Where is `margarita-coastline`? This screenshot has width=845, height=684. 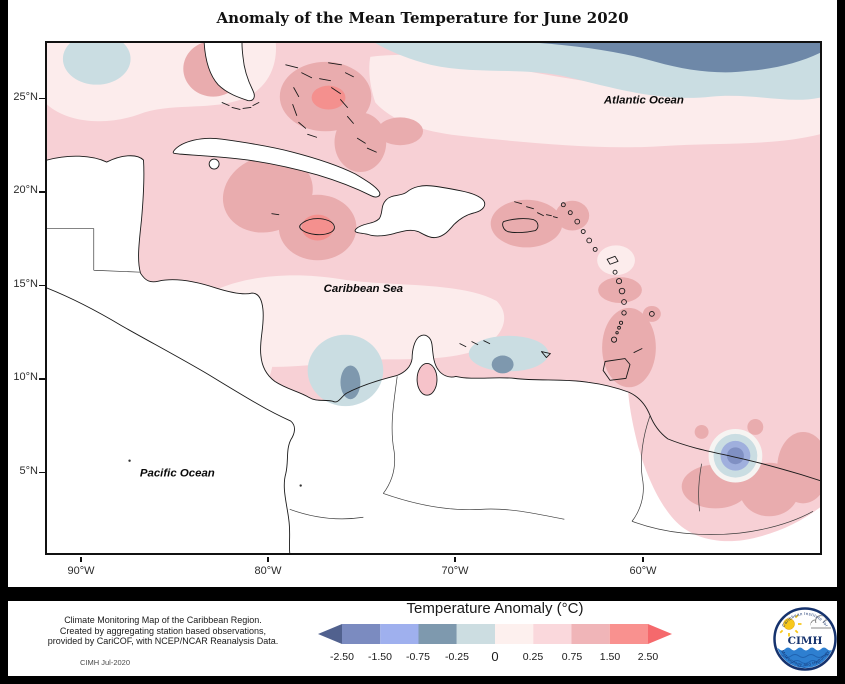
margarita-coastline is located at coordinates (545, 354).